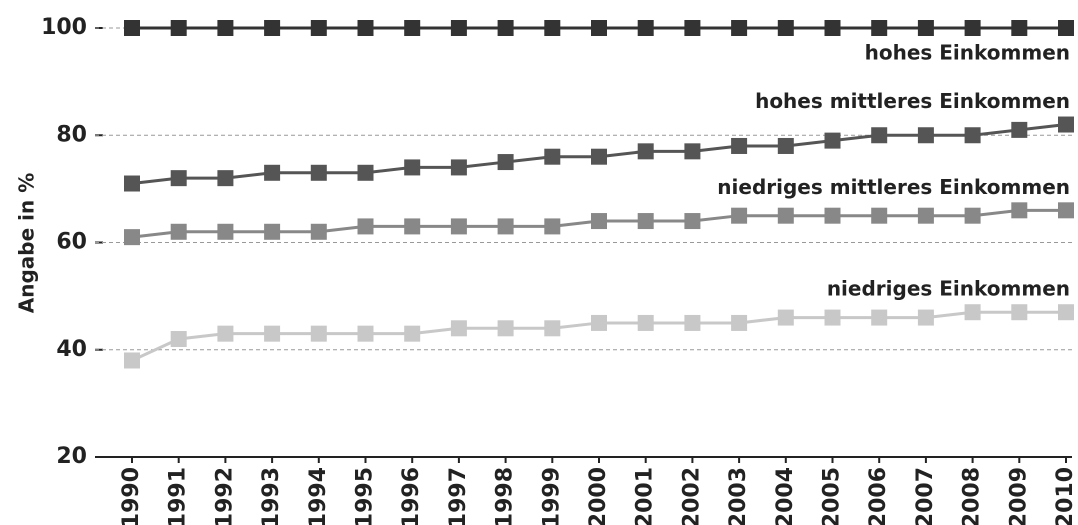  What do you see at coordinates (318, 496) in the screenshot?
I see `x-tick-label: 1994` at bounding box center [318, 496].